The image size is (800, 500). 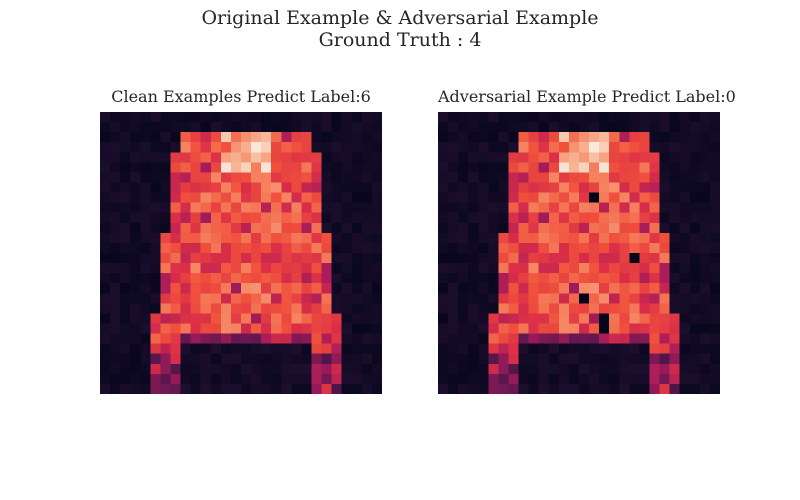 What do you see at coordinates (241, 96) in the screenshot?
I see `clean-panel-title: Clean Examples Predict Label:6` at bounding box center [241, 96].